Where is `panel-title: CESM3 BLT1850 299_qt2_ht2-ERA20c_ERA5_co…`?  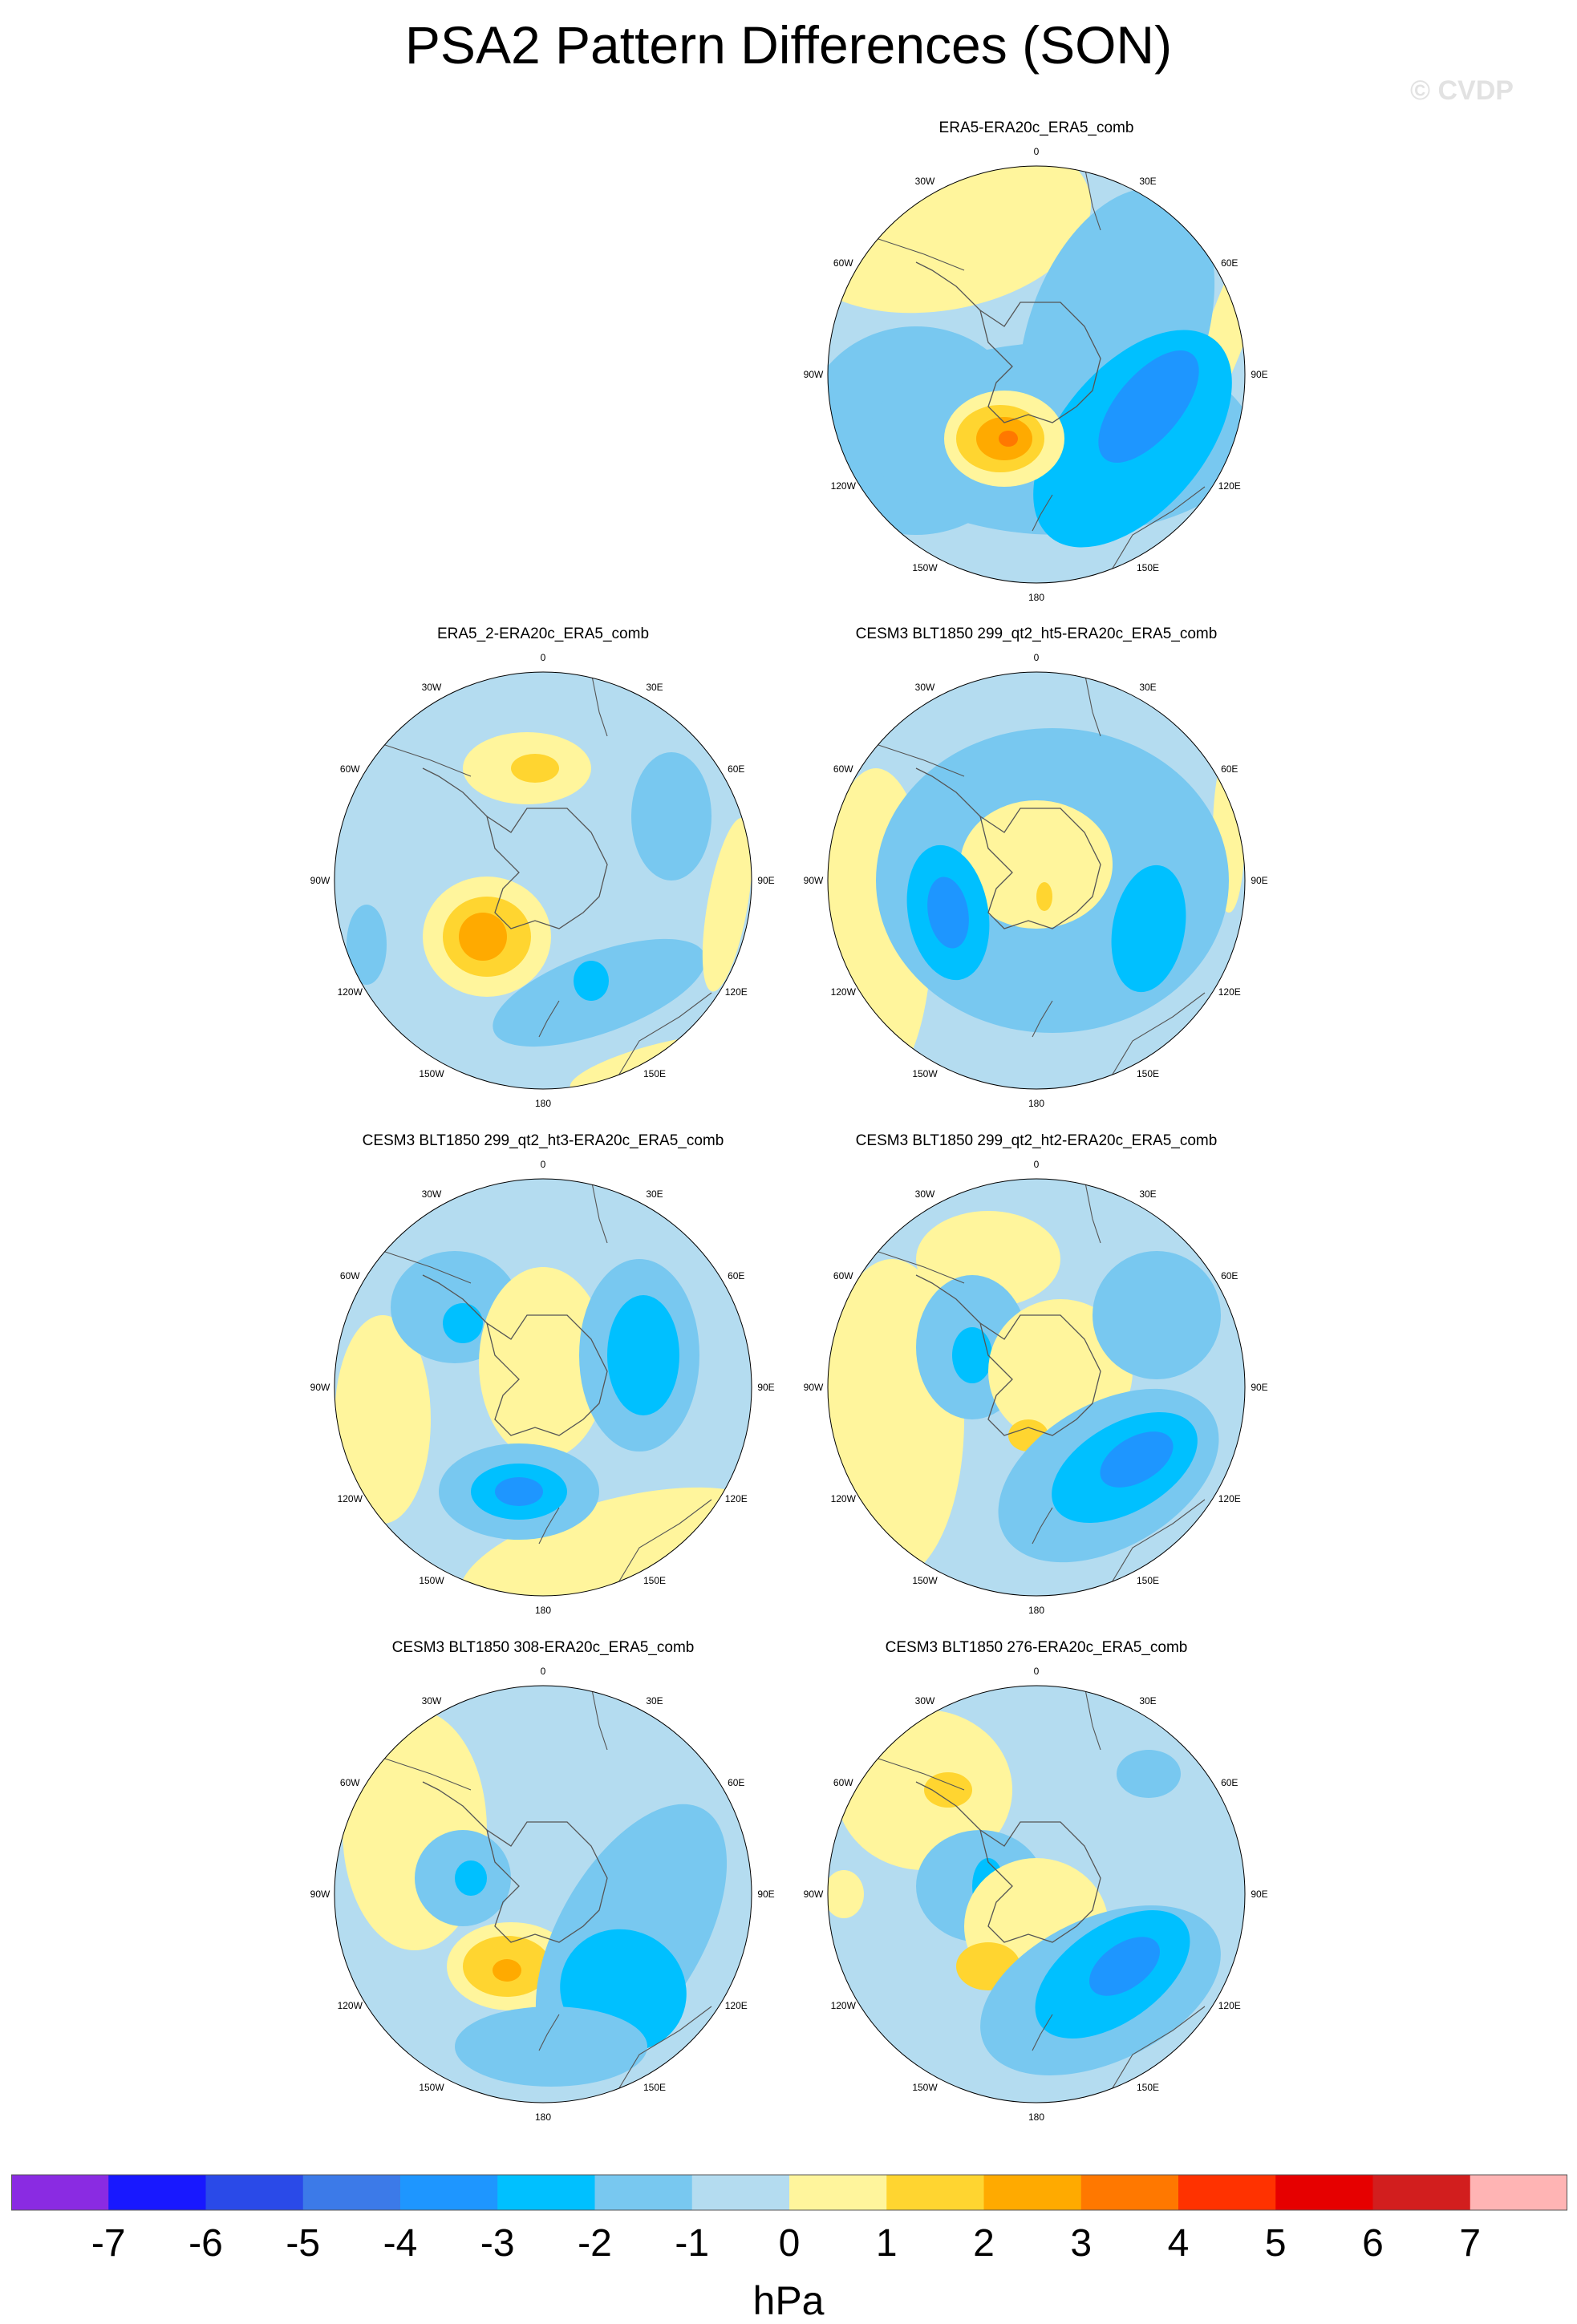 panel-title: CESM3 BLT1850 299_qt2_ht2-ERA20c_ERA5_co… is located at coordinates (1036, 1140).